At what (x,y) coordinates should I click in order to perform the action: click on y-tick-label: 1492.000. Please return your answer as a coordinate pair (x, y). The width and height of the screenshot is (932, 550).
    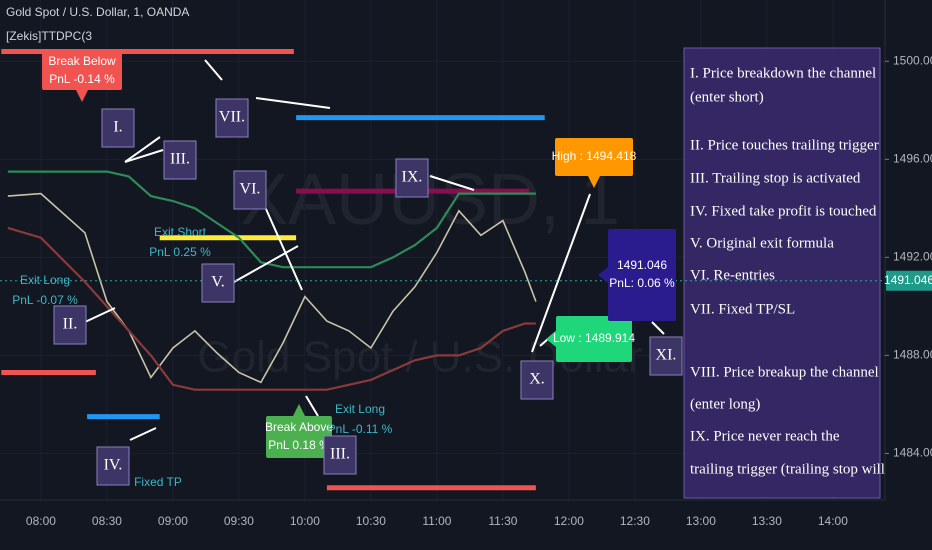
    Looking at the image, I should click on (912, 257).